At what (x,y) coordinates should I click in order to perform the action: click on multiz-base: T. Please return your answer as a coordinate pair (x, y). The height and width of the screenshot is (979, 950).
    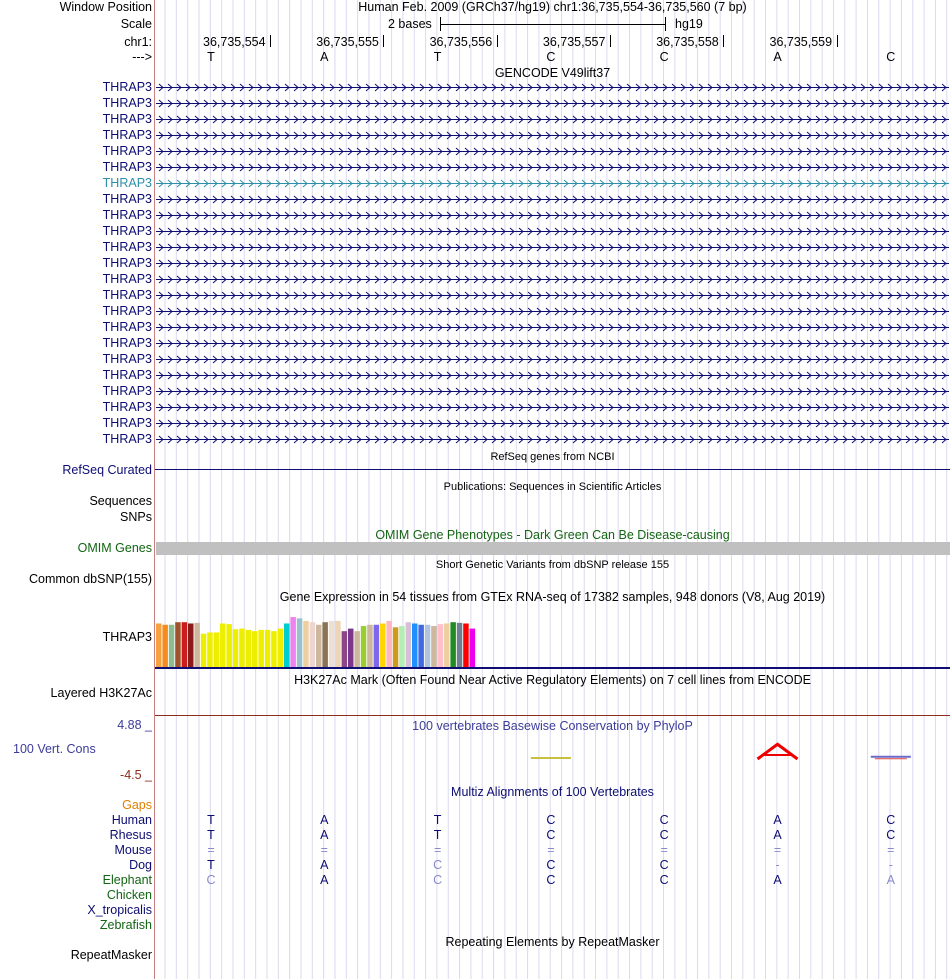
    Looking at the image, I should click on (211, 865).